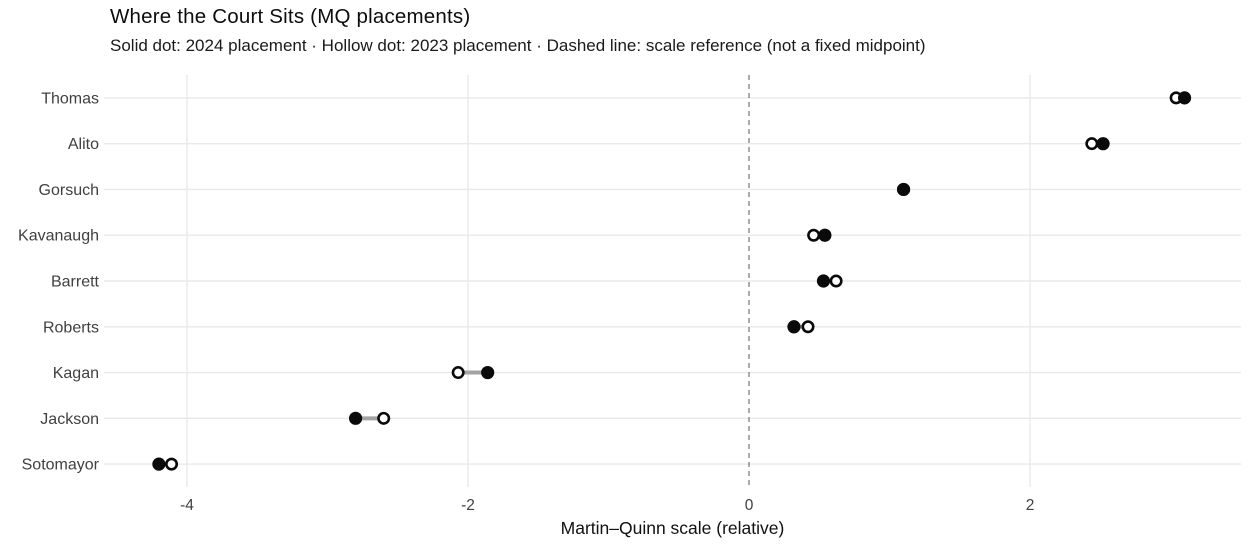  Describe the element at coordinates (70, 98) in the screenshot. I see `y-axis-label: Thomas` at that location.